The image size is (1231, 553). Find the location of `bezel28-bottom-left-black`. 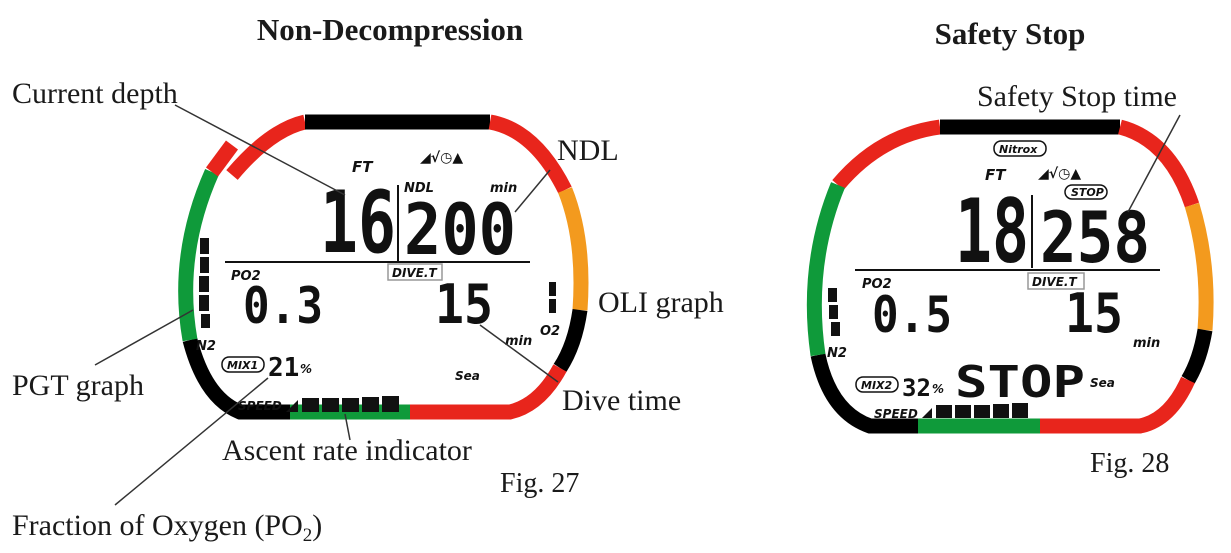

bezel28-bottom-left-black is located at coordinates (864, 393).